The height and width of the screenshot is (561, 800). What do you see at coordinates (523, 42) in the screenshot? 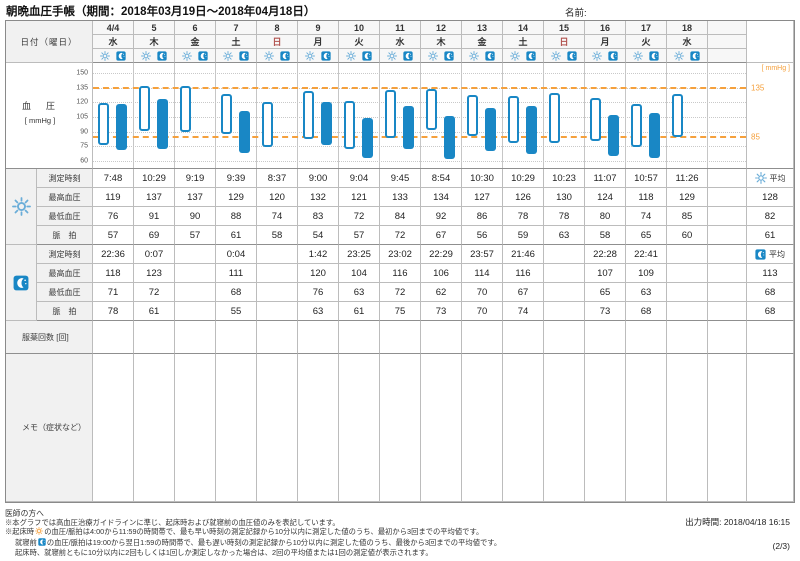
I see `dow-cell: 土` at bounding box center [523, 42].